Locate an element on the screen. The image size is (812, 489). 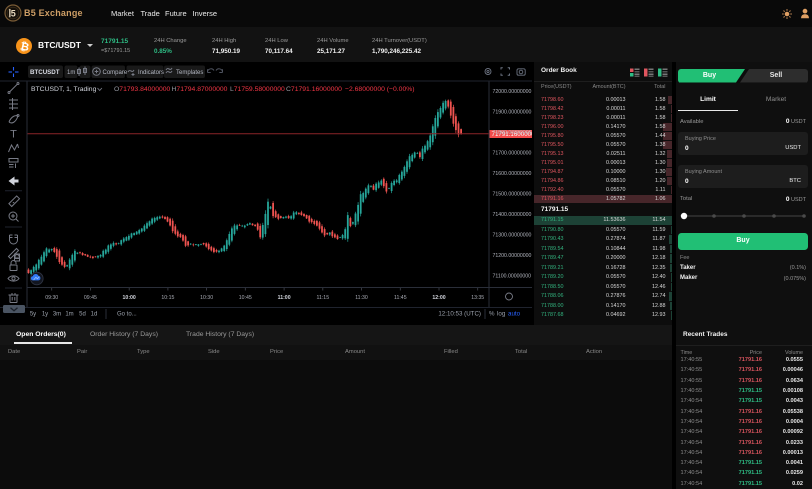
svg-text: C71791.16000000 is located at coordinates (314, 89).